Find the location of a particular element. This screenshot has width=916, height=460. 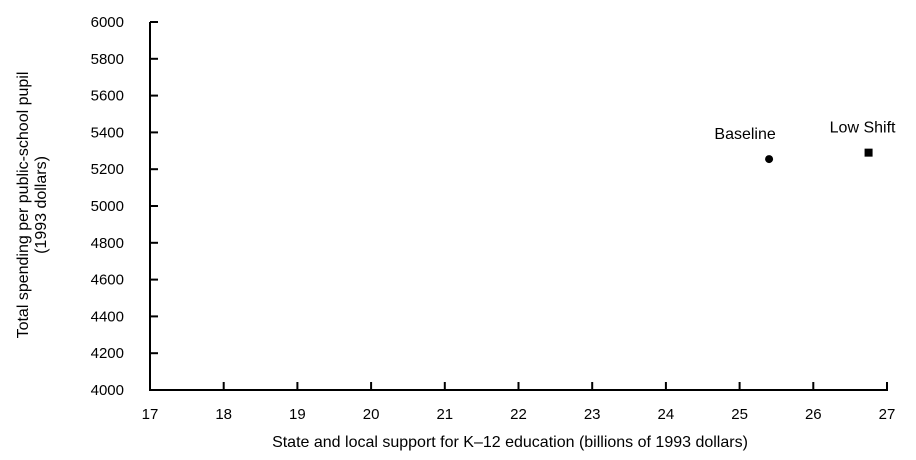

point-label: Baseline is located at coordinates (744, 134).